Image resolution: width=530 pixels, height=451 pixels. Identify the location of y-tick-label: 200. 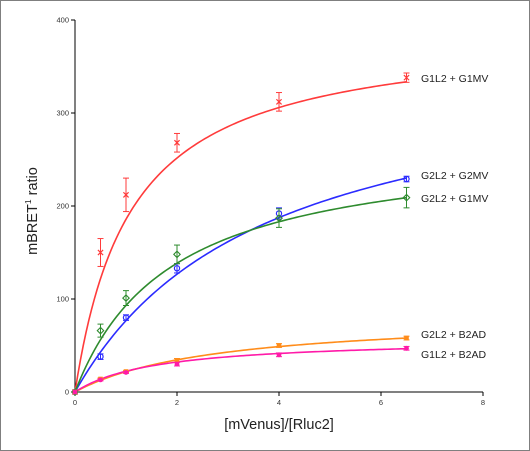
(62, 206).